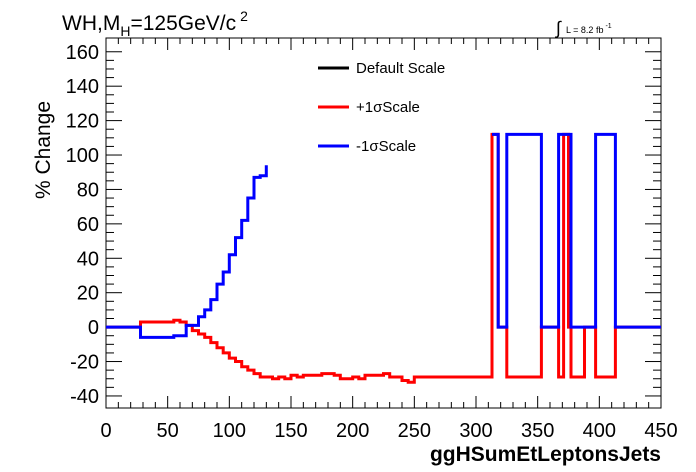 The height and width of the screenshot is (472, 696). What do you see at coordinates (599, 431) in the screenshot?
I see `x-tick-label: 400` at bounding box center [599, 431].